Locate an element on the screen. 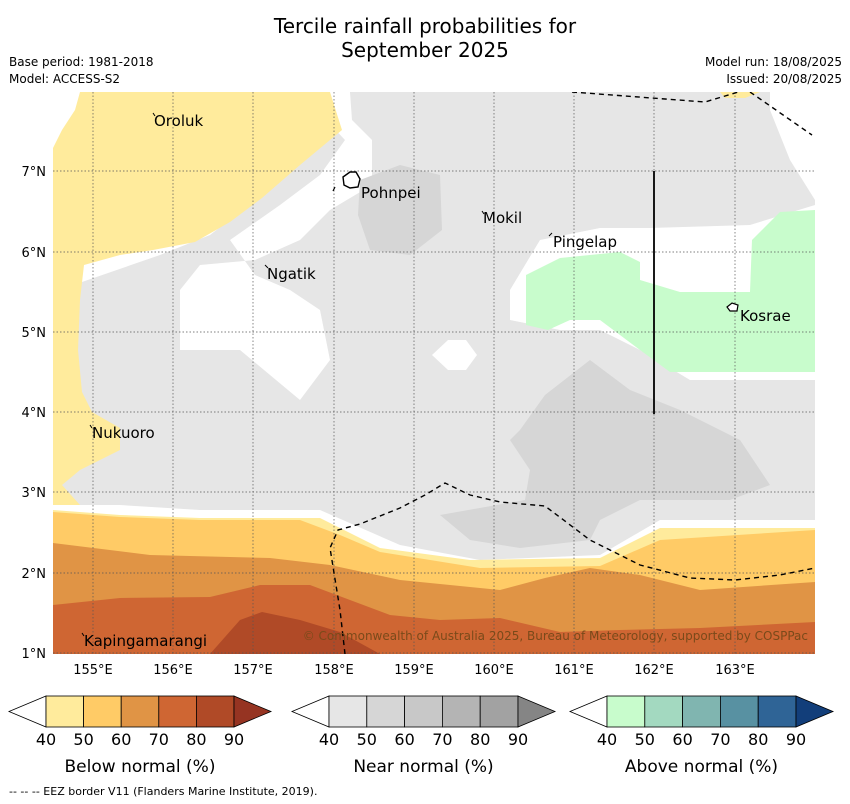 The image size is (850, 804). lon-tick: 158°E is located at coordinates (334, 670).